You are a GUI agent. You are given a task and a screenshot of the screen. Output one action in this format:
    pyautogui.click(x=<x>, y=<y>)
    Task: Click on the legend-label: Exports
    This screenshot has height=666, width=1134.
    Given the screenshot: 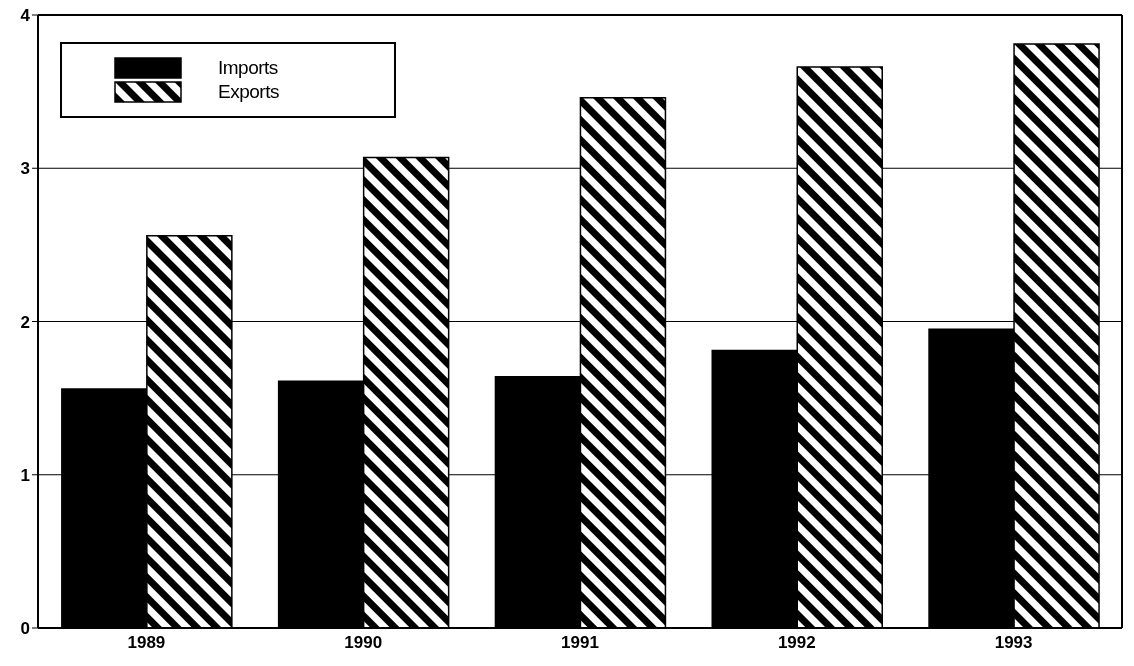 What is the action you would take?
    pyautogui.click(x=248, y=92)
    